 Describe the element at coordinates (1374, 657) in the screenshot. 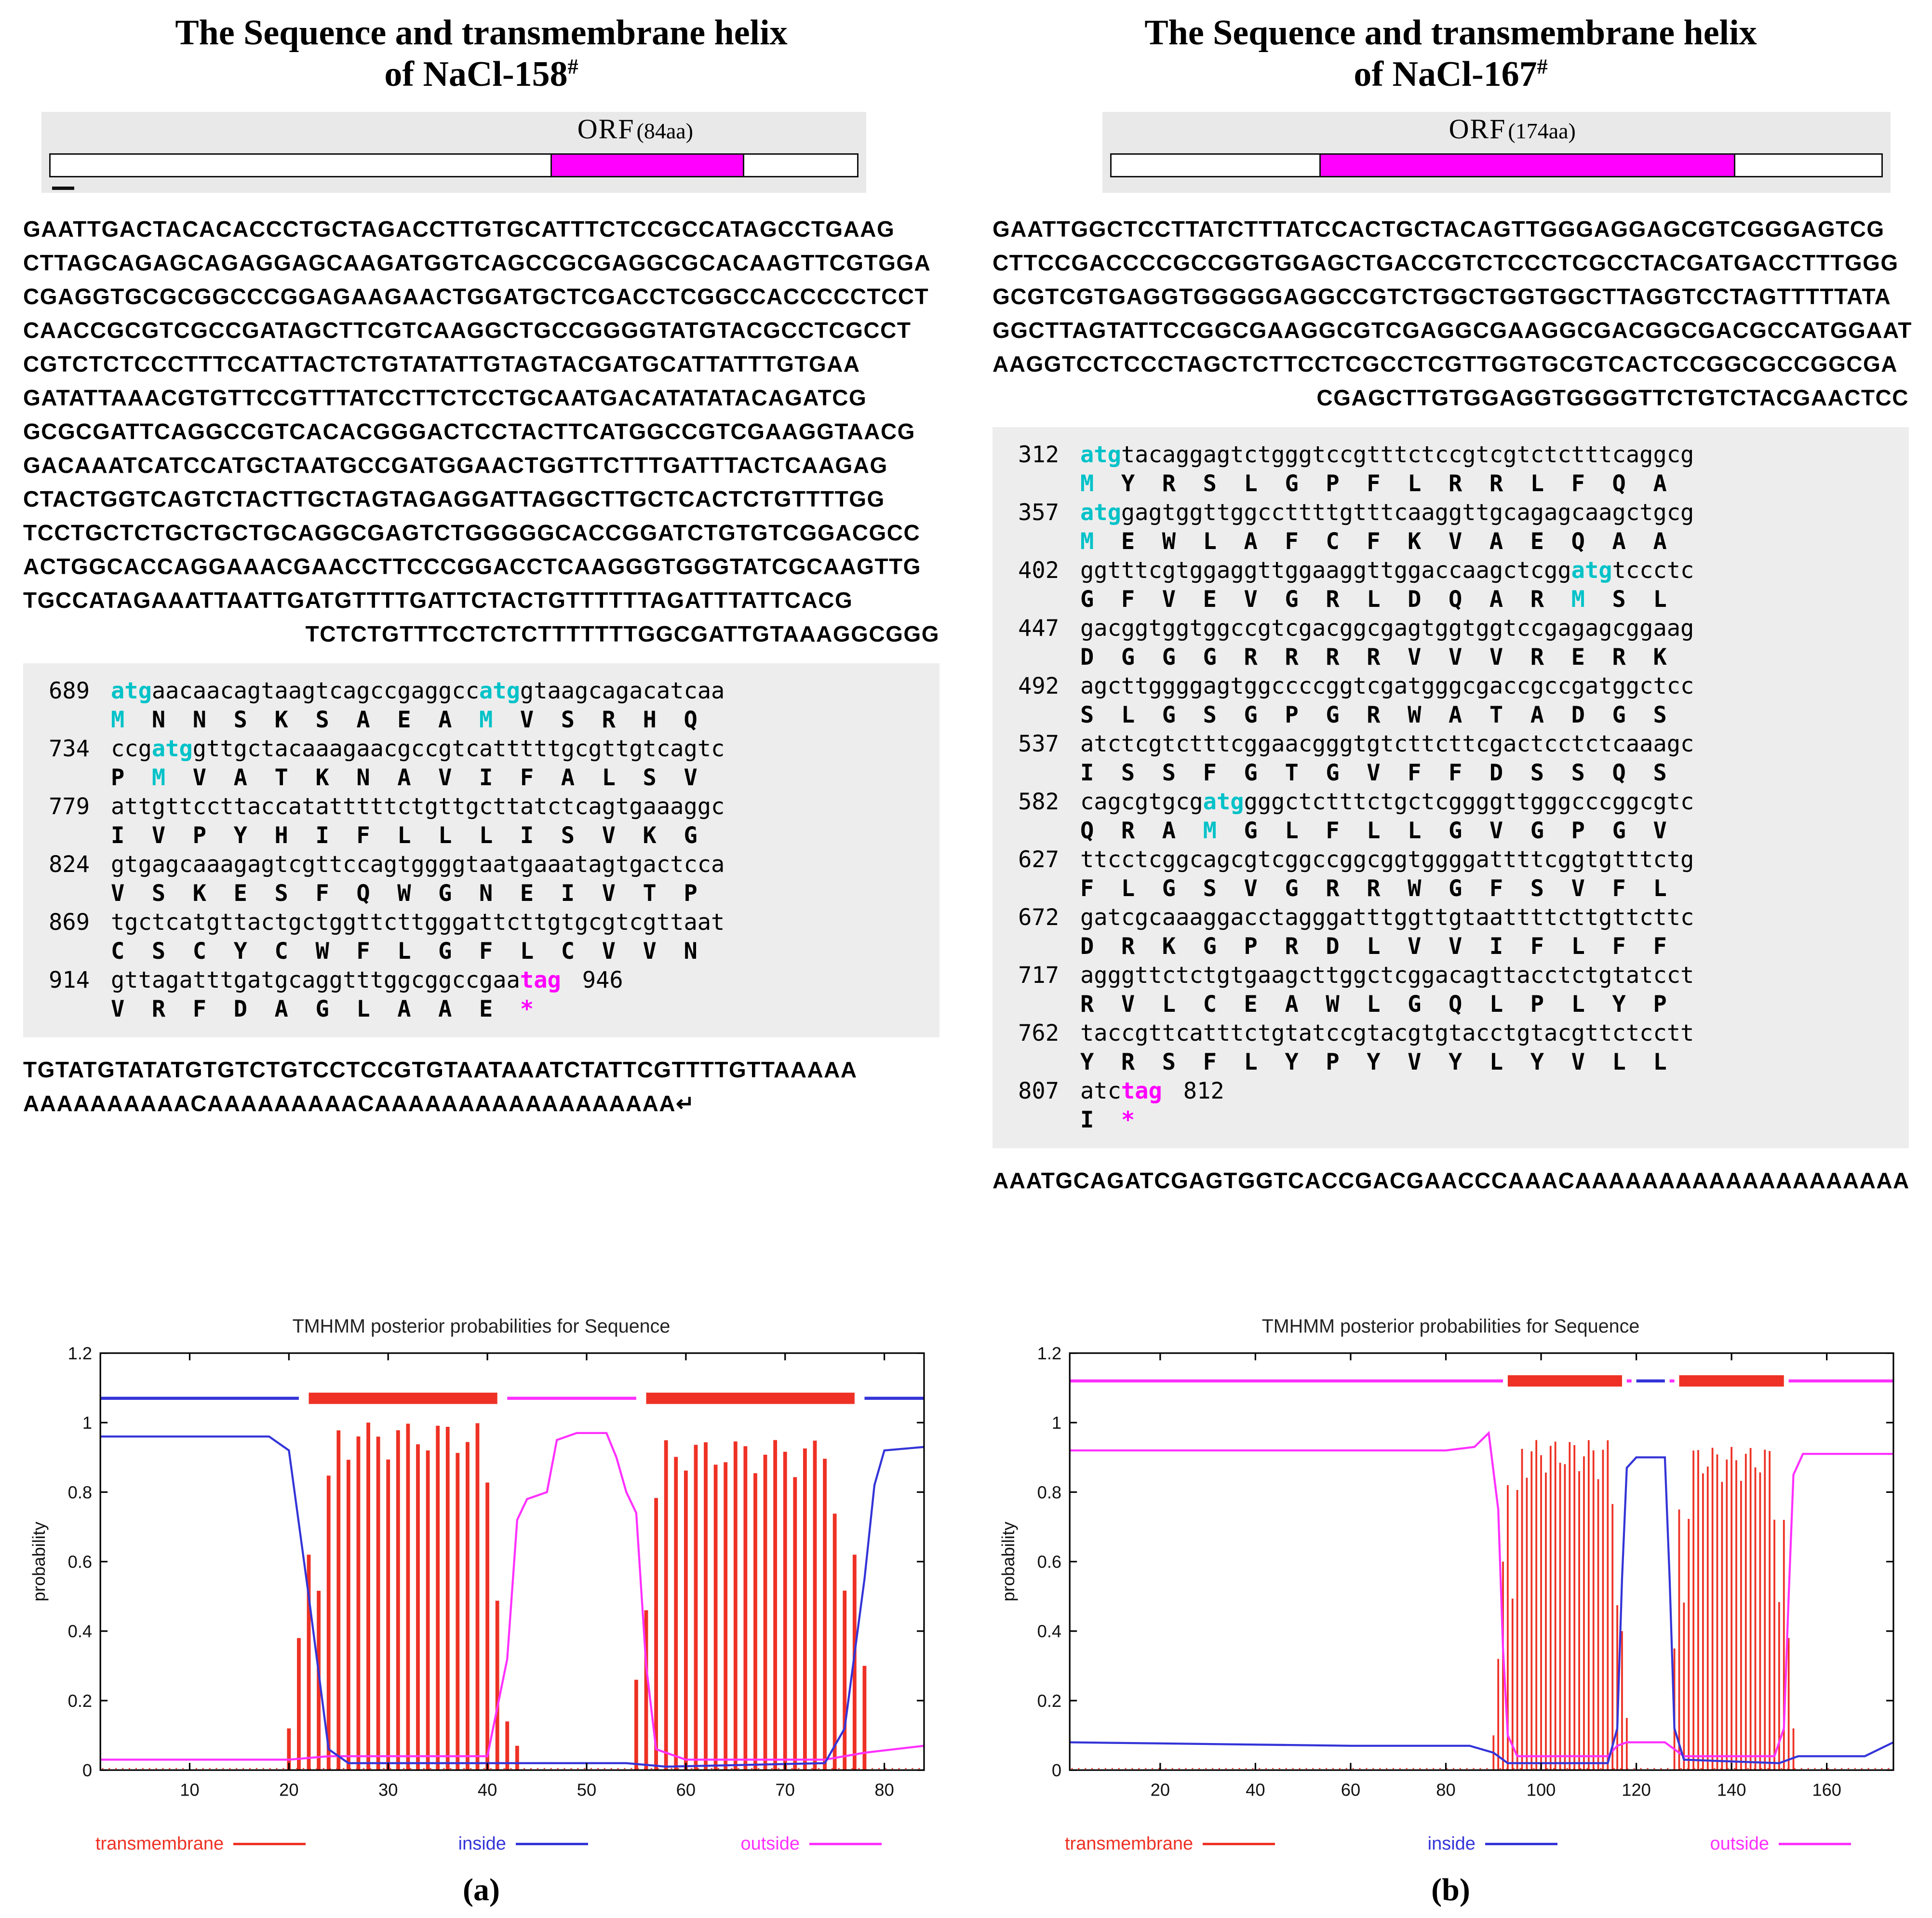

I see `orf-aminoacid-line: D G G G R R R R V V V R E R K` at that location.